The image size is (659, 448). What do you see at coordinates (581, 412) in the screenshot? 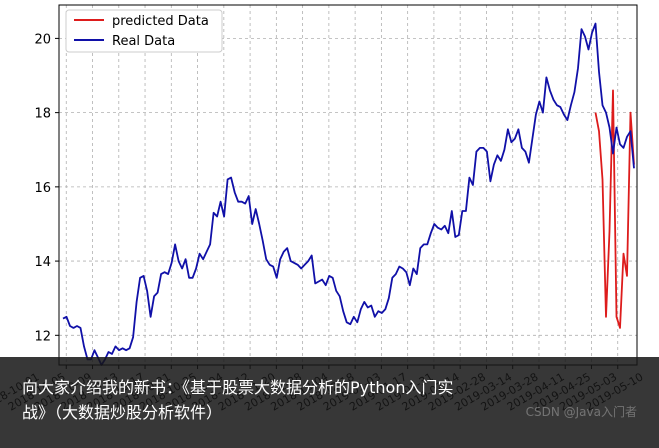
I see `watermark: CSDN @Java入门者` at bounding box center [581, 412].